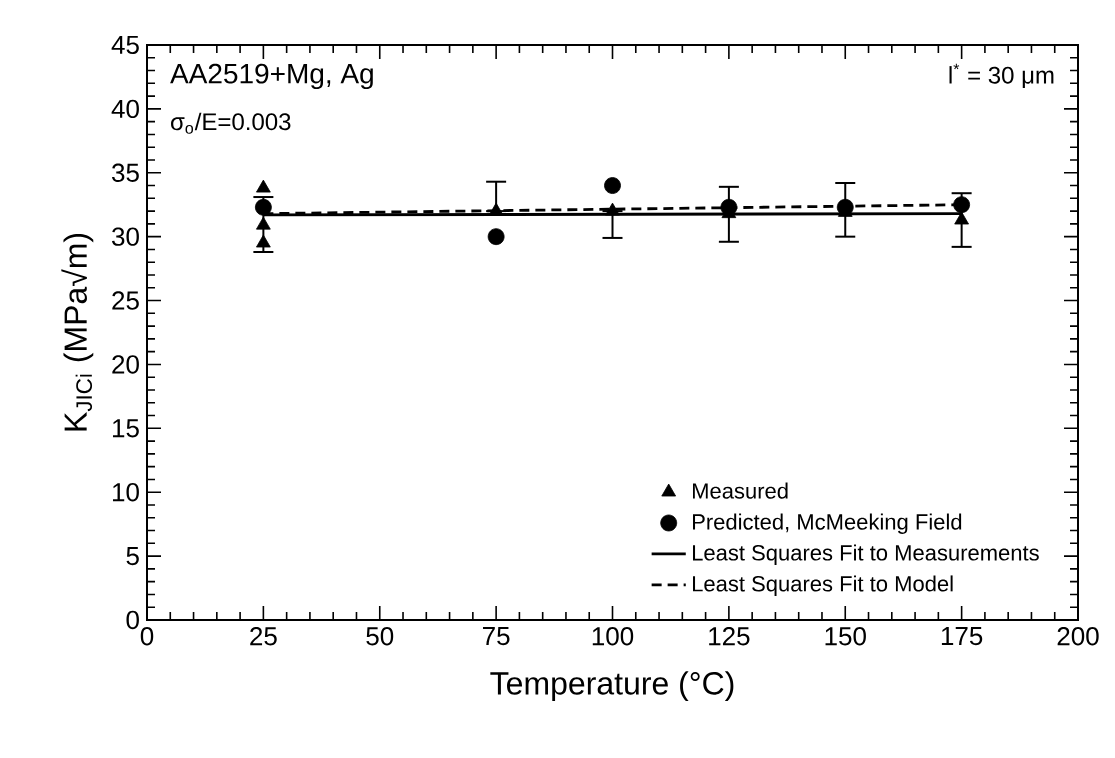 The width and height of the screenshot is (1115, 758). What do you see at coordinates (125, 492) in the screenshot?
I see `y-tick-label: 10` at bounding box center [125, 492].